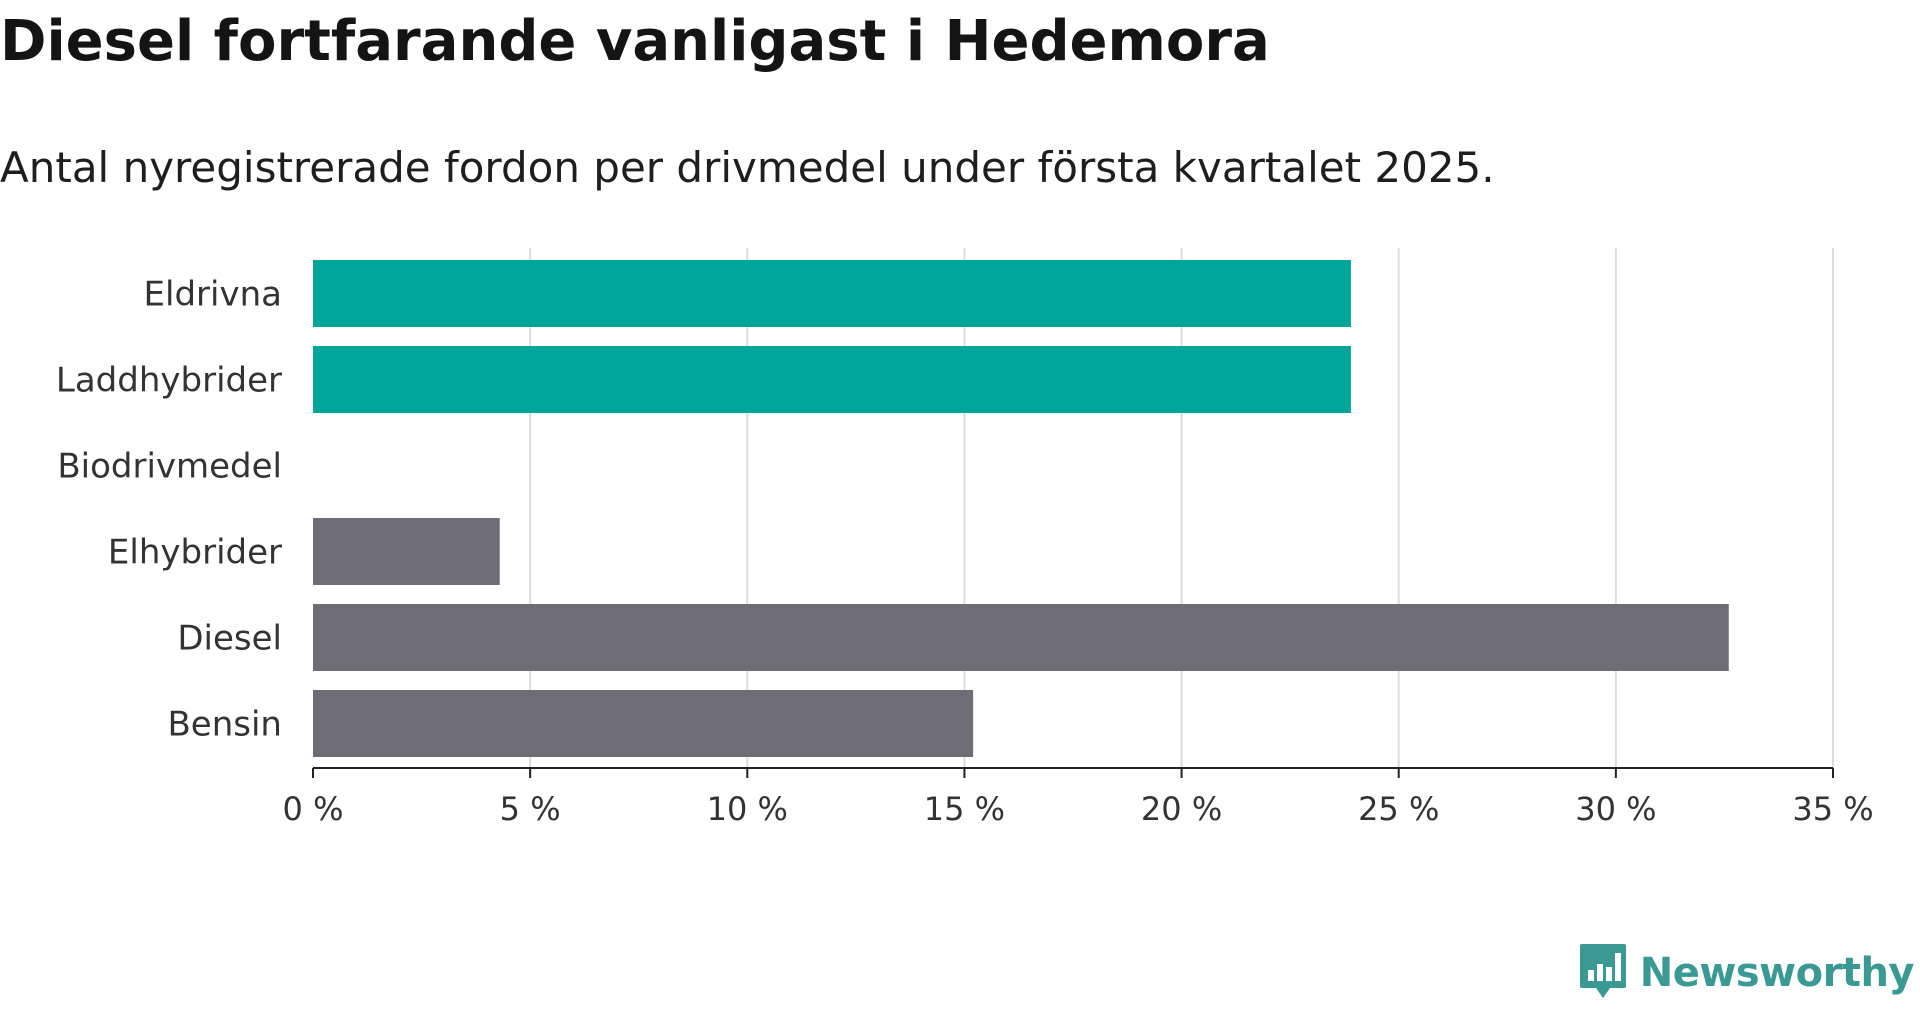  Describe the element at coordinates (169, 381) in the screenshot. I see `category-label: Laddhybrider` at that location.